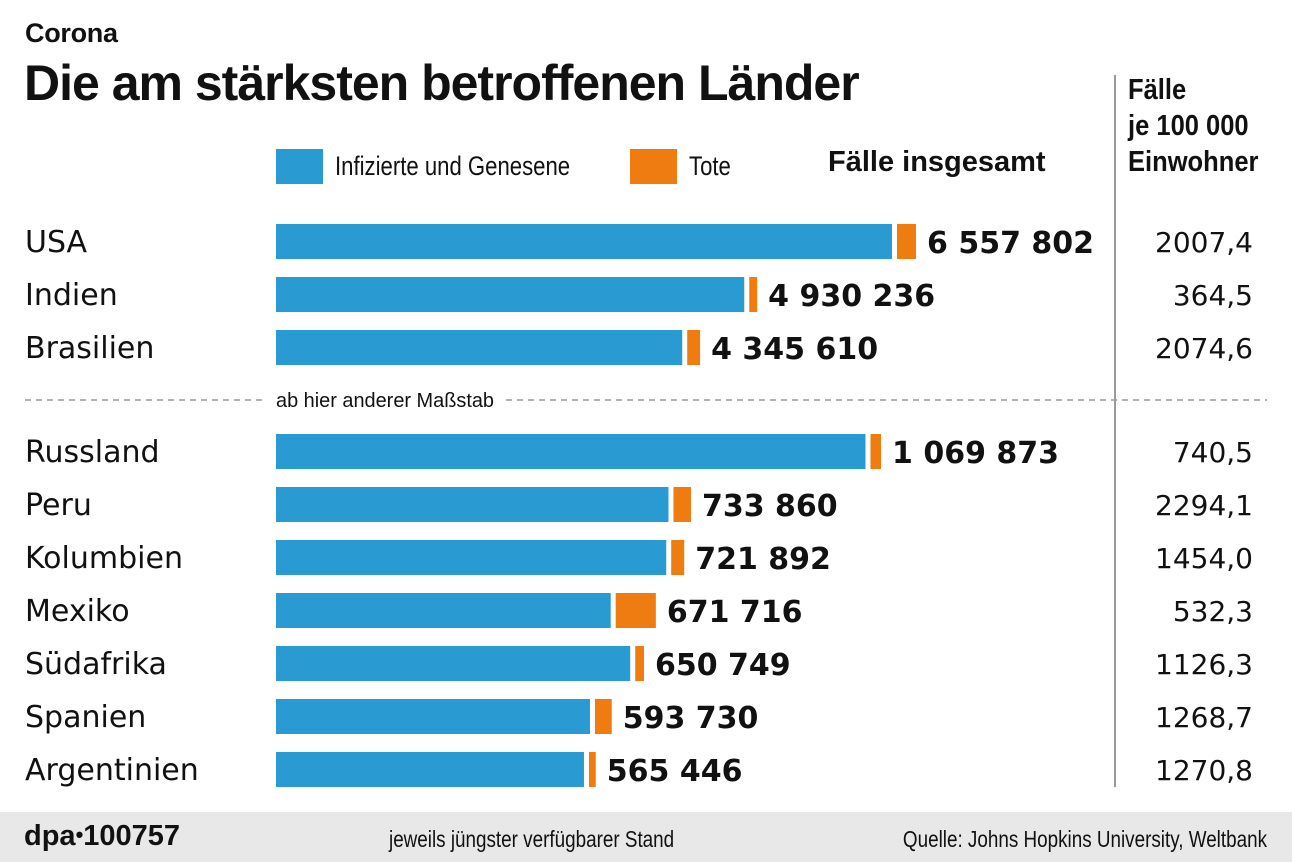  Describe the element at coordinates (937, 162) in the screenshot. I see `total-column-heading: Fälle insgesamt` at that location.